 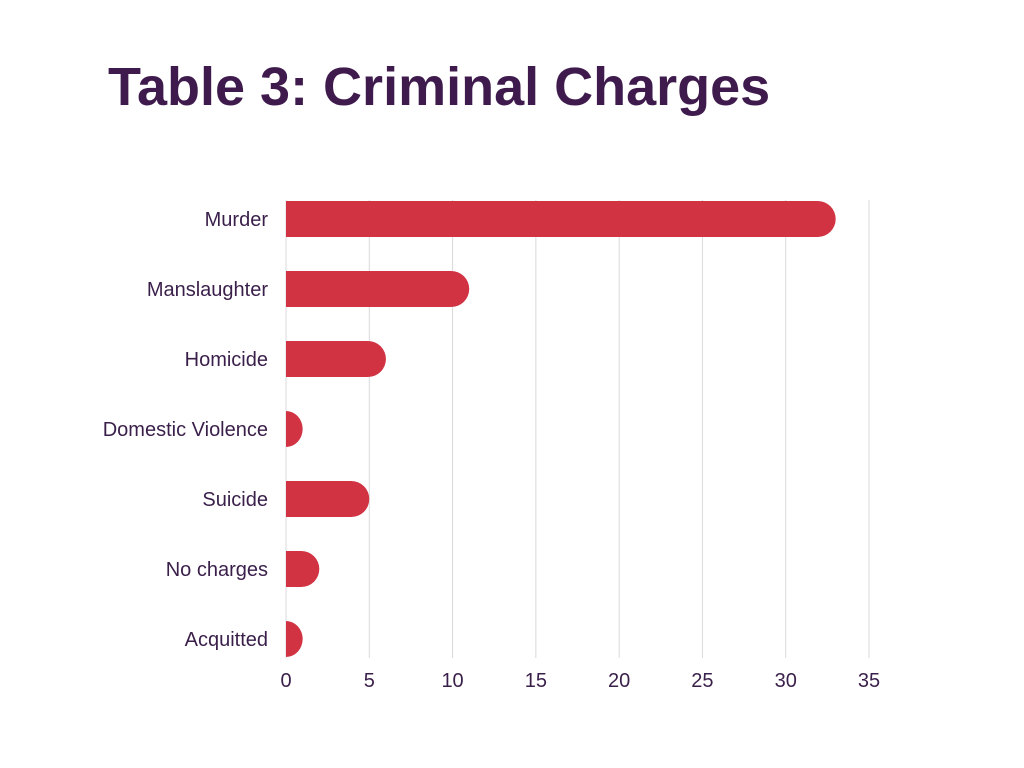 What do you see at coordinates (237, 220) in the screenshot?
I see `category-label: Murder` at bounding box center [237, 220].